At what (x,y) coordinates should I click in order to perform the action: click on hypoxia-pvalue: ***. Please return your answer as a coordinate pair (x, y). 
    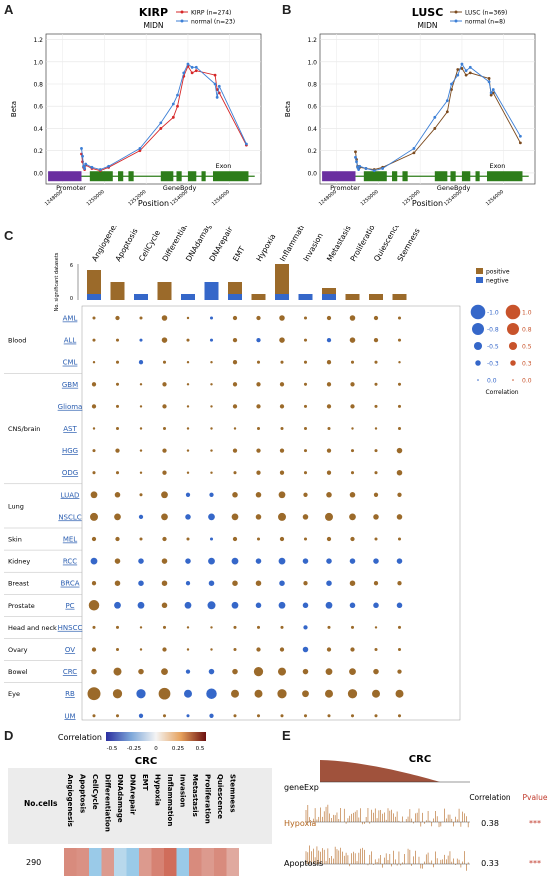
    Looking at the image, I should click on (535, 823).